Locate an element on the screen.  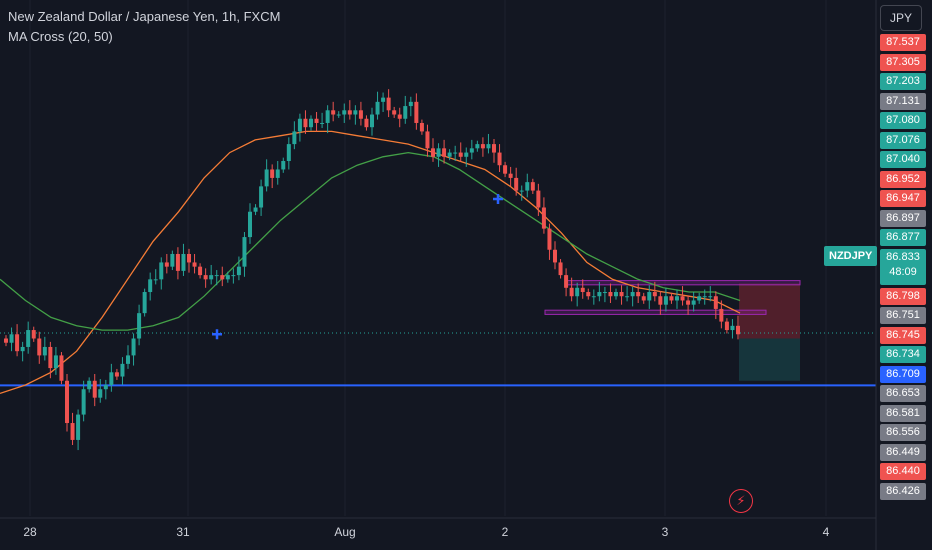
lightning-icon: ⚡ is located at coordinates (741, 501).